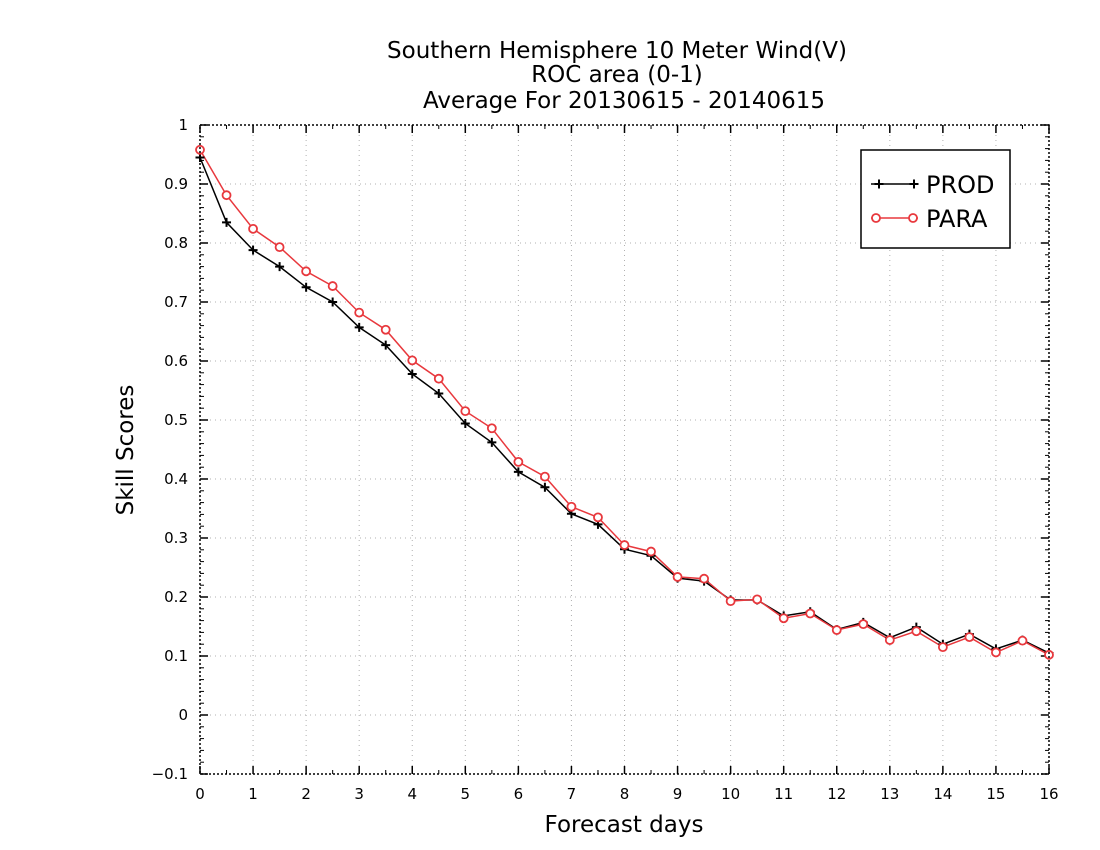  What do you see at coordinates (176, 184) in the screenshot?
I see `y-tick-label: 0.9` at bounding box center [176, 184].